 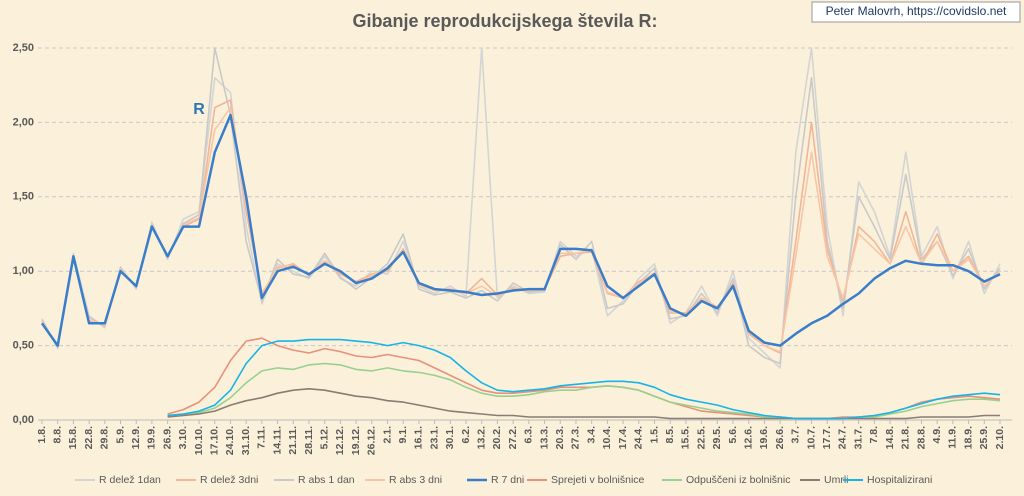 What do you see at coordinates (23, 420) in the screenshot?
I see `y-tick-label: 0,00` at bounding box center [23, 420].